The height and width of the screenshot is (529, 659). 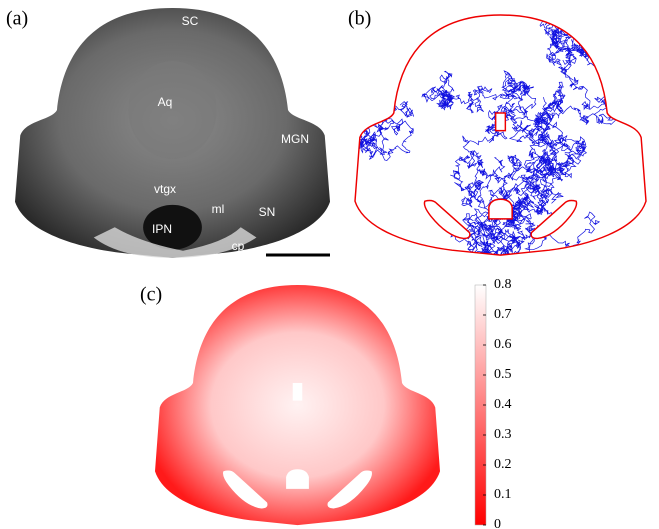 What do you see at coordinates (503, 314) in the screenshot?
I see `colorbar-tick-label: 0.7` at bounding box center [503, 314].